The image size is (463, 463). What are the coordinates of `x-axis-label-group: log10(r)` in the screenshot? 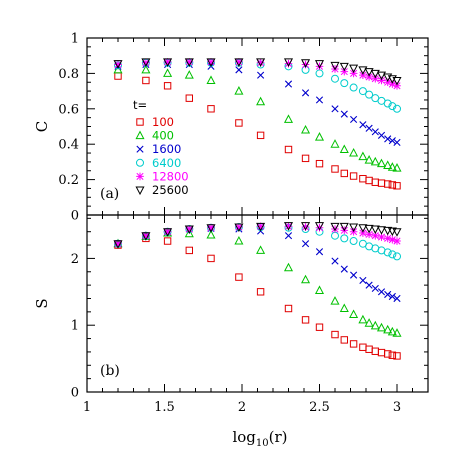 It's located at (259, 438).